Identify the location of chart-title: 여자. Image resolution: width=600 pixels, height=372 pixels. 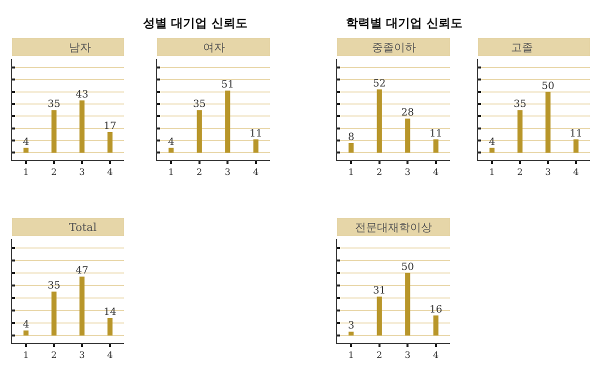
(214, 47).